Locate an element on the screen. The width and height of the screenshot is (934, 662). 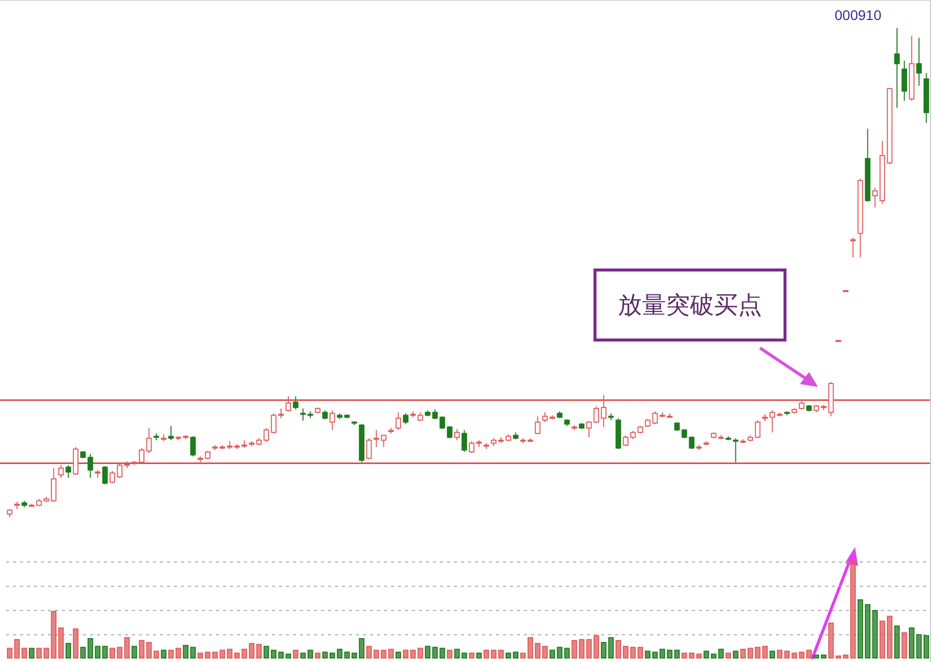
text: 000910 is located at coordinates (858, 15).